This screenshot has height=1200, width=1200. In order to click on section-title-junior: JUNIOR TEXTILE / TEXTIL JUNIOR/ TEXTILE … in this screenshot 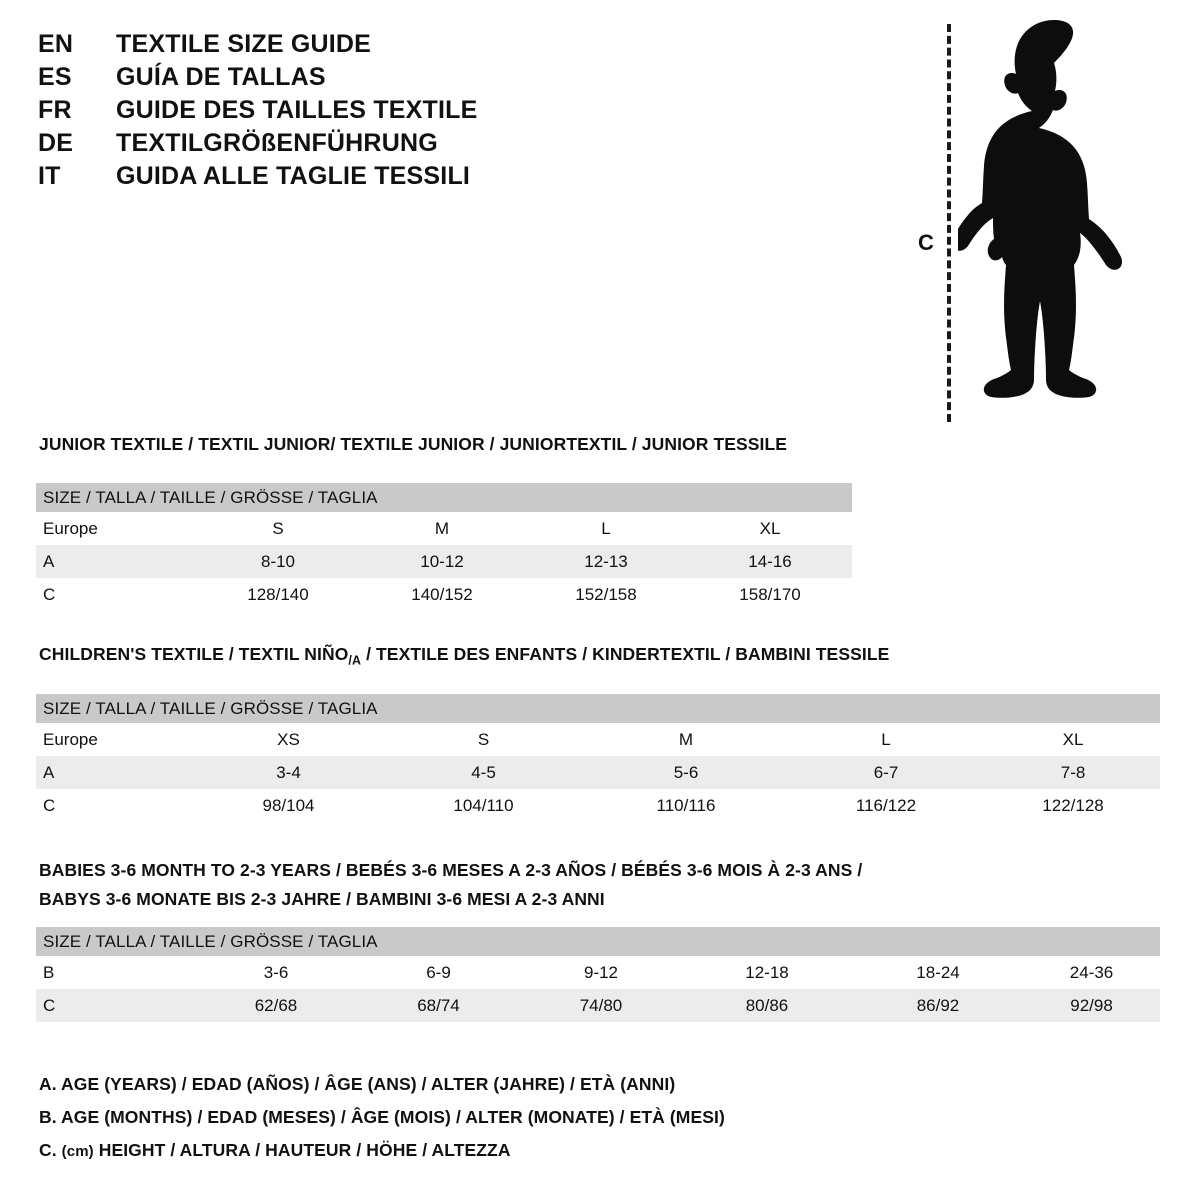, I will do `click(413, 444)`.